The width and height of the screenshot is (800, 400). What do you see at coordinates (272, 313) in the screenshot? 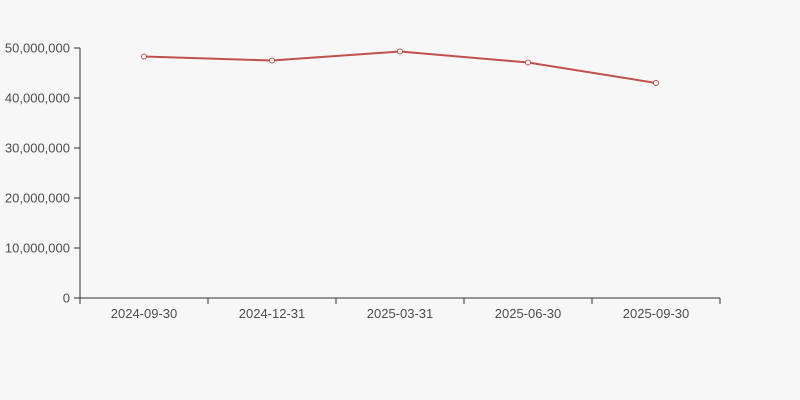
I see `x-axis-label: 2024-12-31` at bounding box center [272, 313].